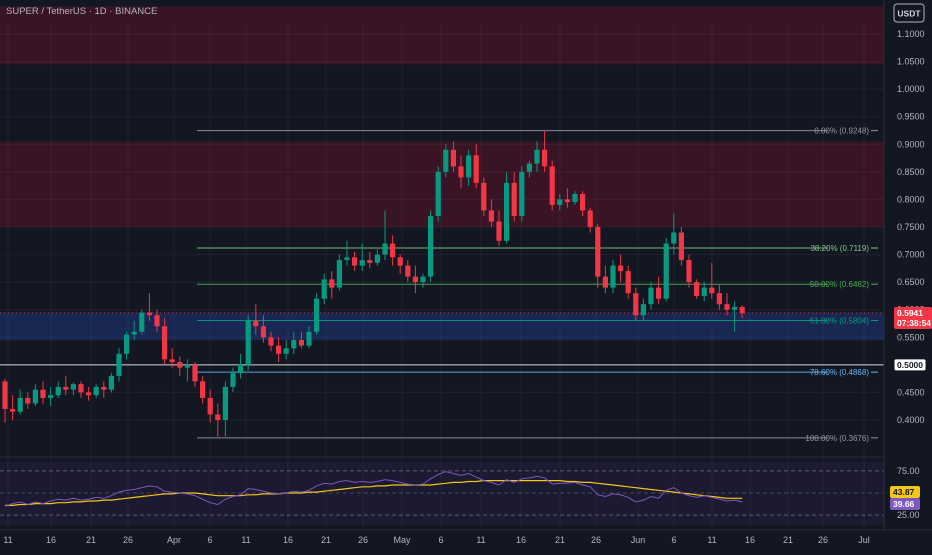 This screenshot has height=555, width=932. What do you see at coordinates (466, 540) in the screenshot?
I see `time-axis` at bounding box center [466, 540].